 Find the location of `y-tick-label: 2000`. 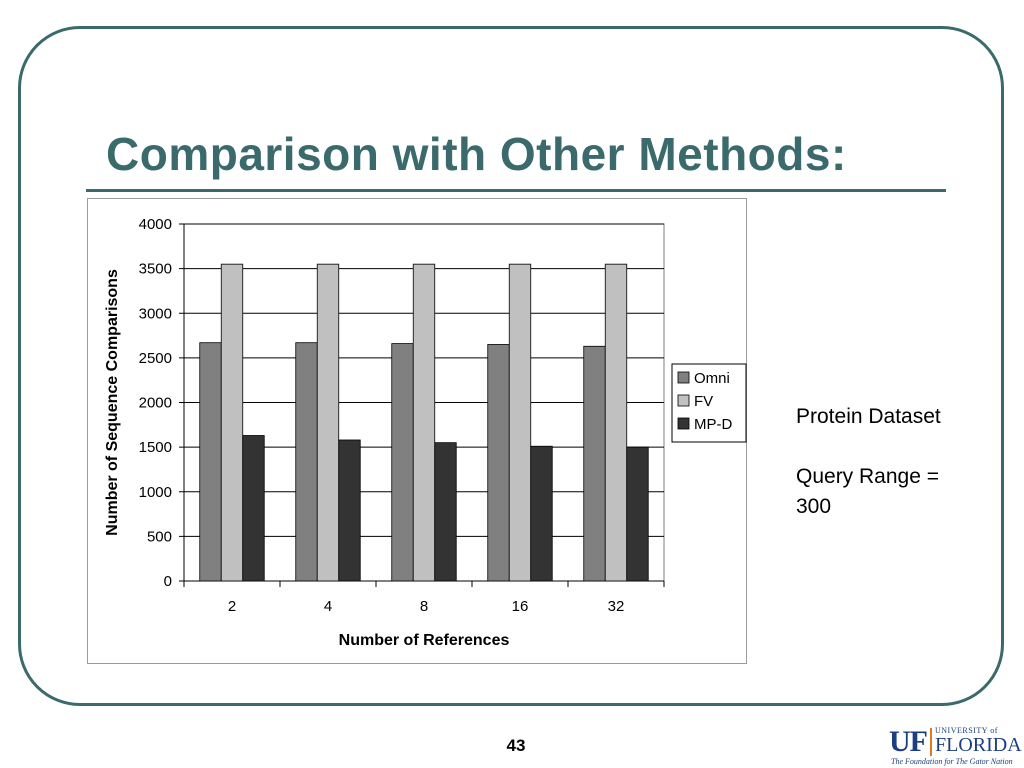

y-tick-label: 2000 is located at coordinates (155, 403).